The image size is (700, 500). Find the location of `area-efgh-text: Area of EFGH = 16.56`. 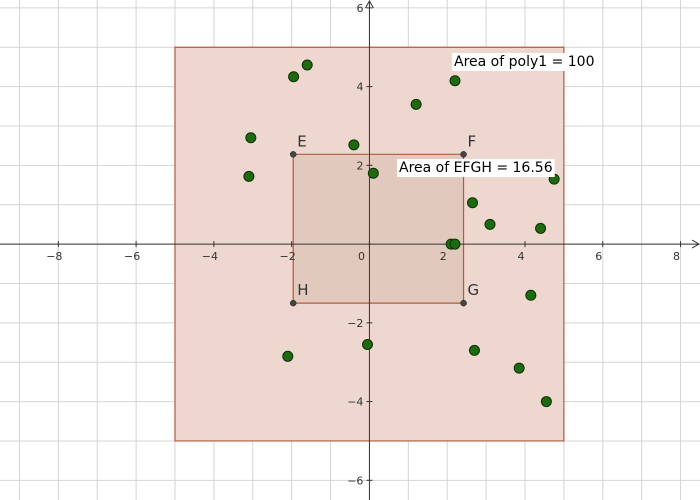

area-efgh-text: Area of EFGH = 16.56 is located at coordinates (476, 168).